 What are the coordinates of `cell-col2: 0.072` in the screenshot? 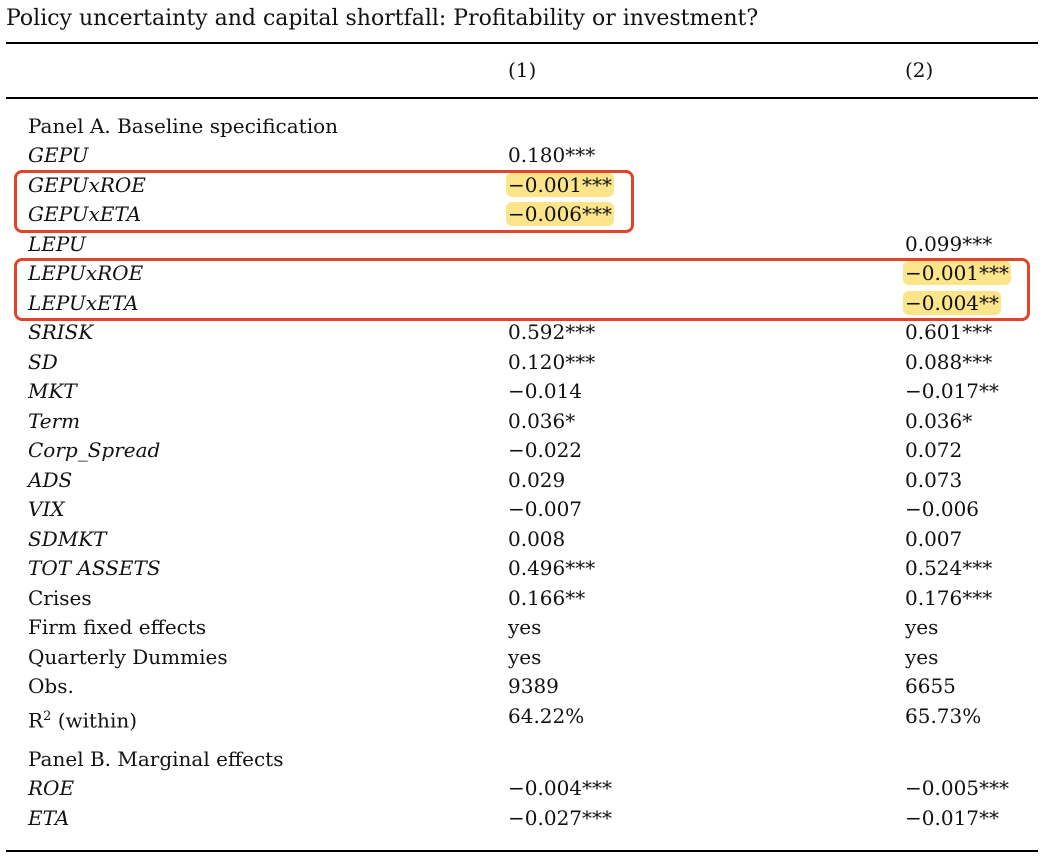 It's located at (933, 450).